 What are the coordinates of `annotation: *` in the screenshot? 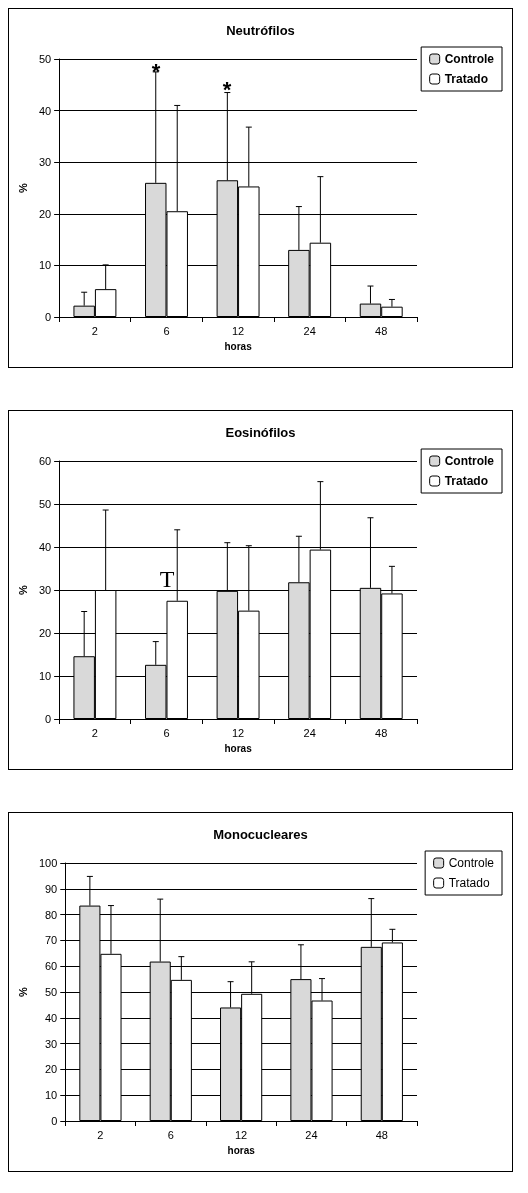 It's located at (227, 89).